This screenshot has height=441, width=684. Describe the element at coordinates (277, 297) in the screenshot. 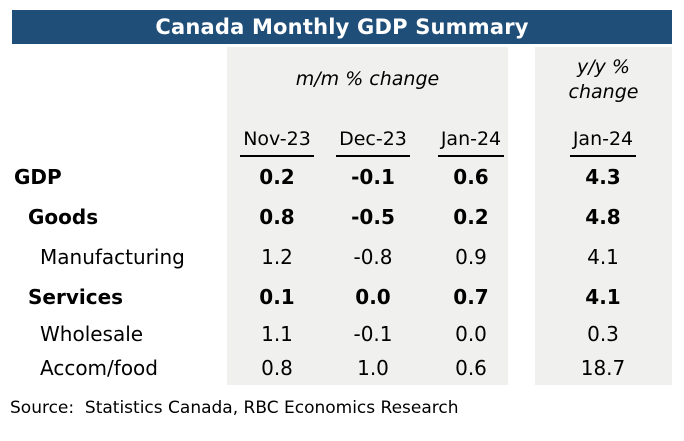

I see `cell-nov23: 0.1` at that location.